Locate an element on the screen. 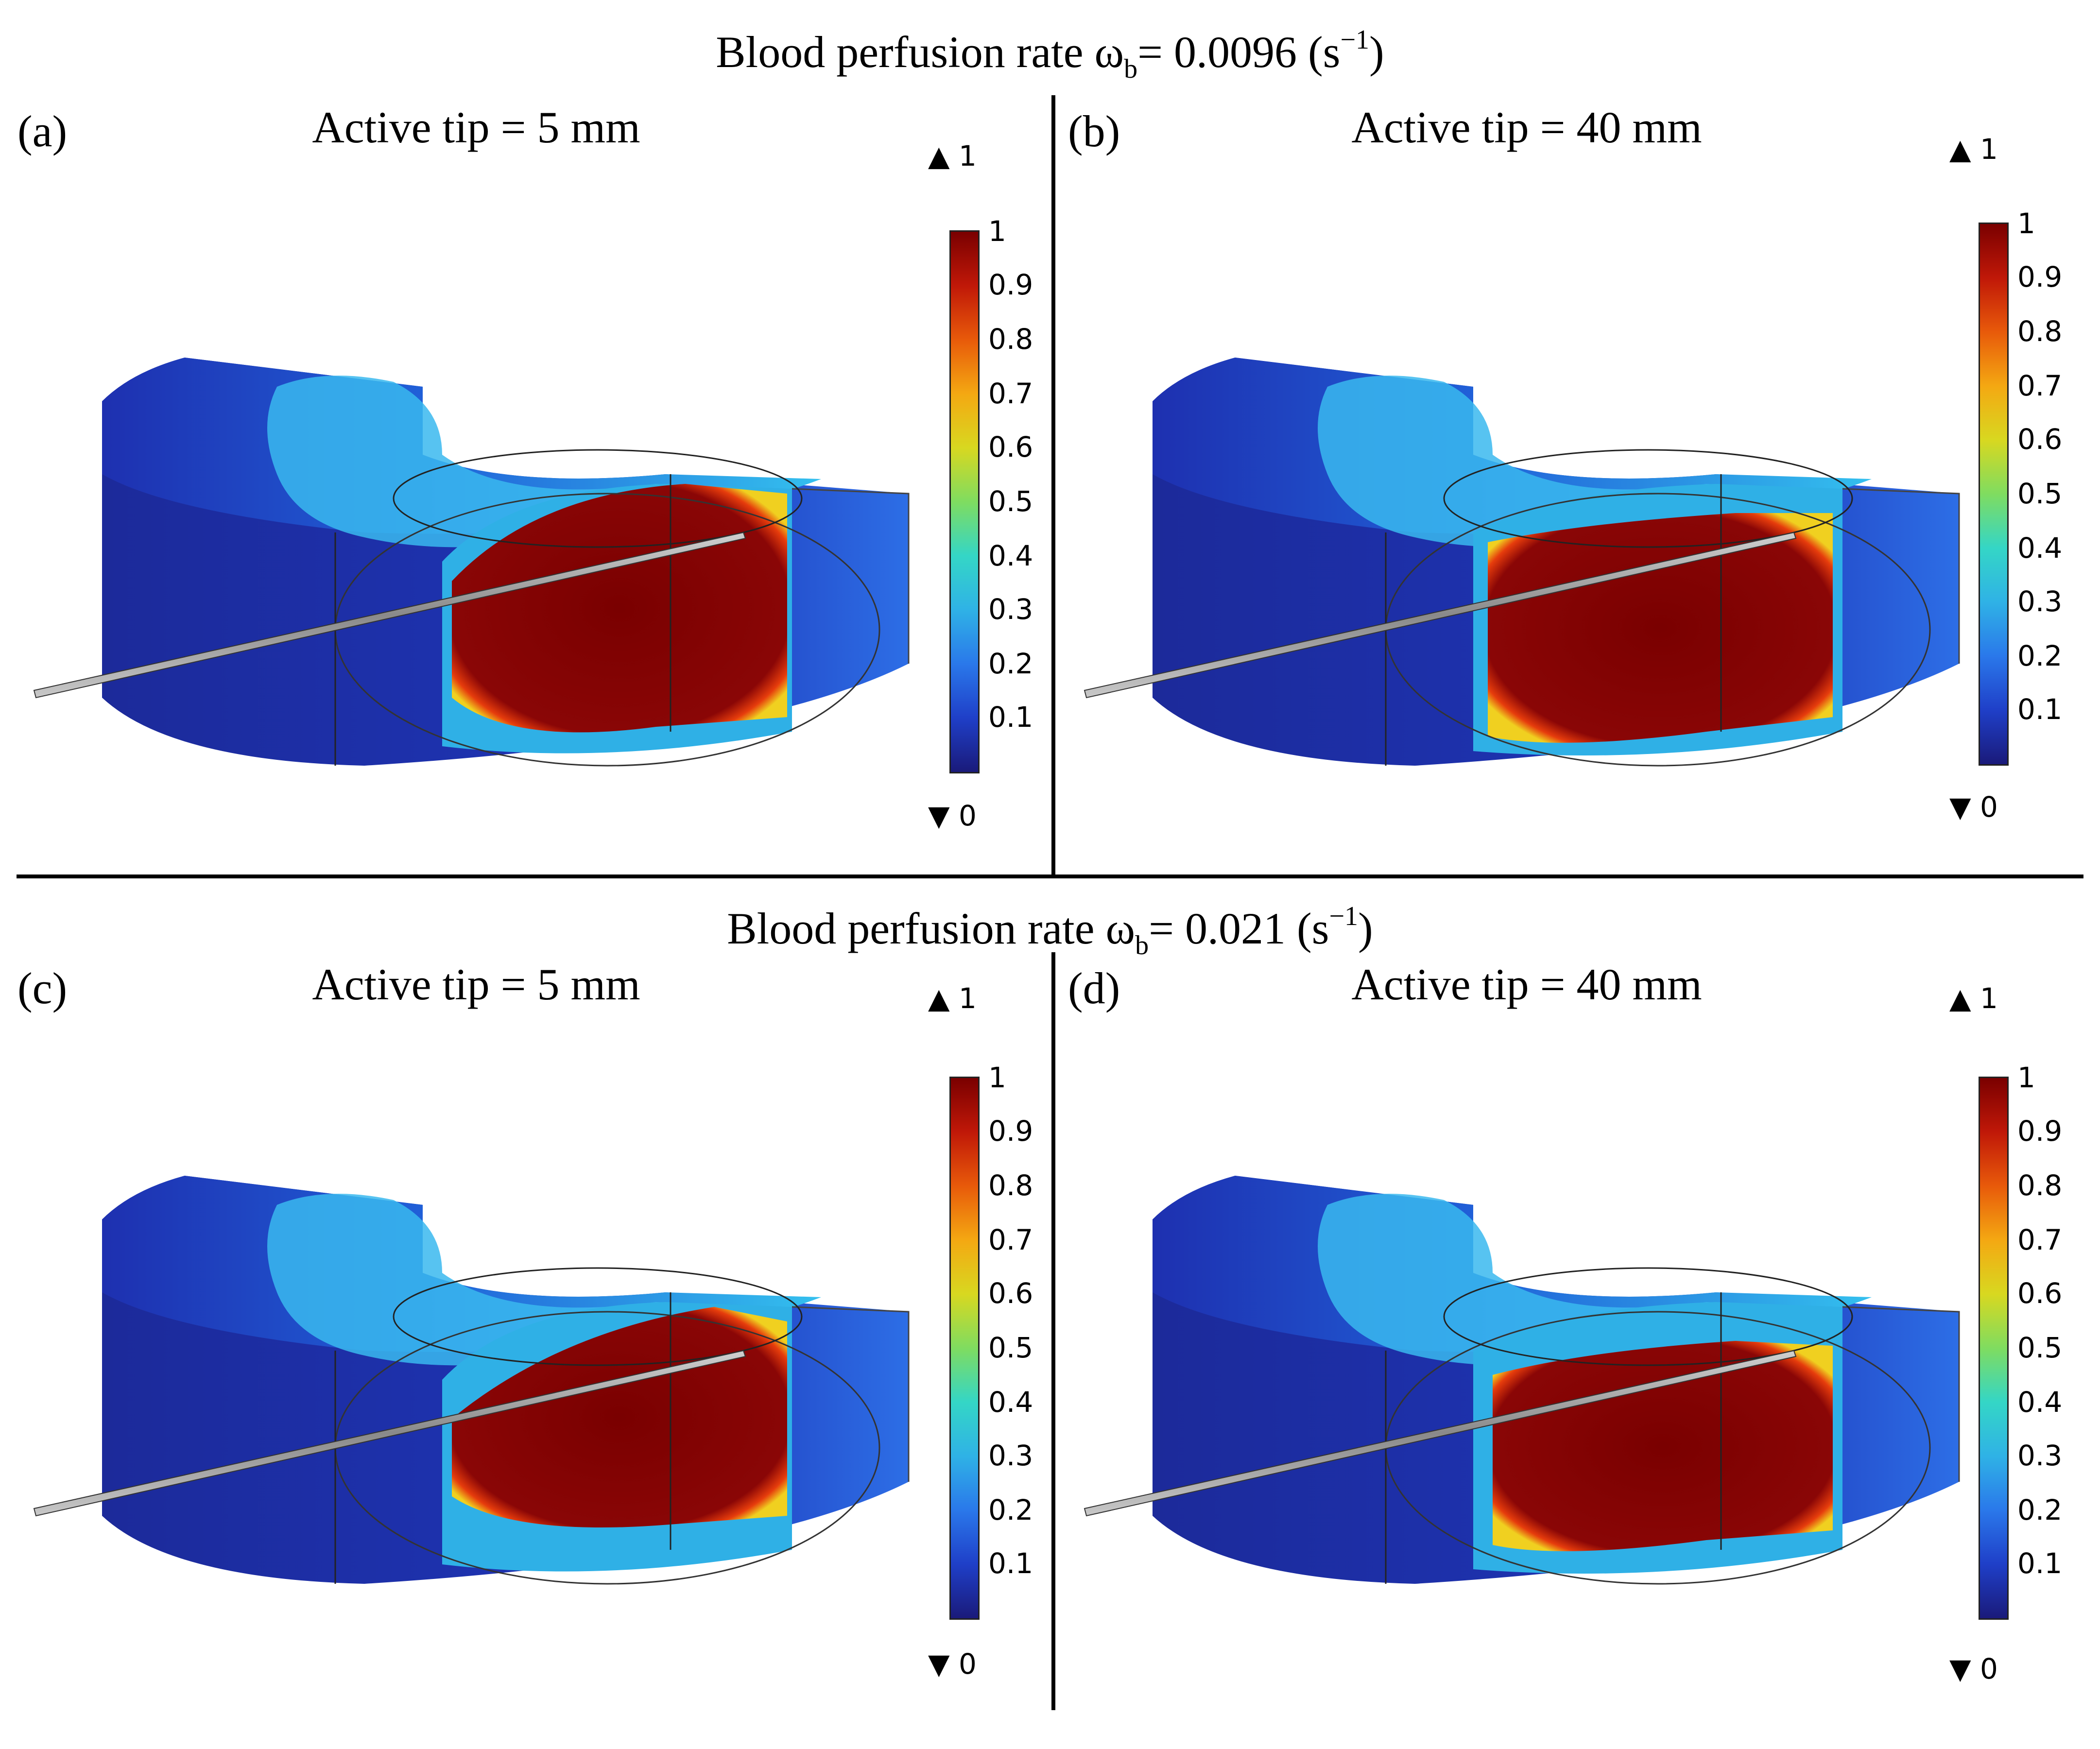  panel-label: (a) is located at coordinates (42, 131).